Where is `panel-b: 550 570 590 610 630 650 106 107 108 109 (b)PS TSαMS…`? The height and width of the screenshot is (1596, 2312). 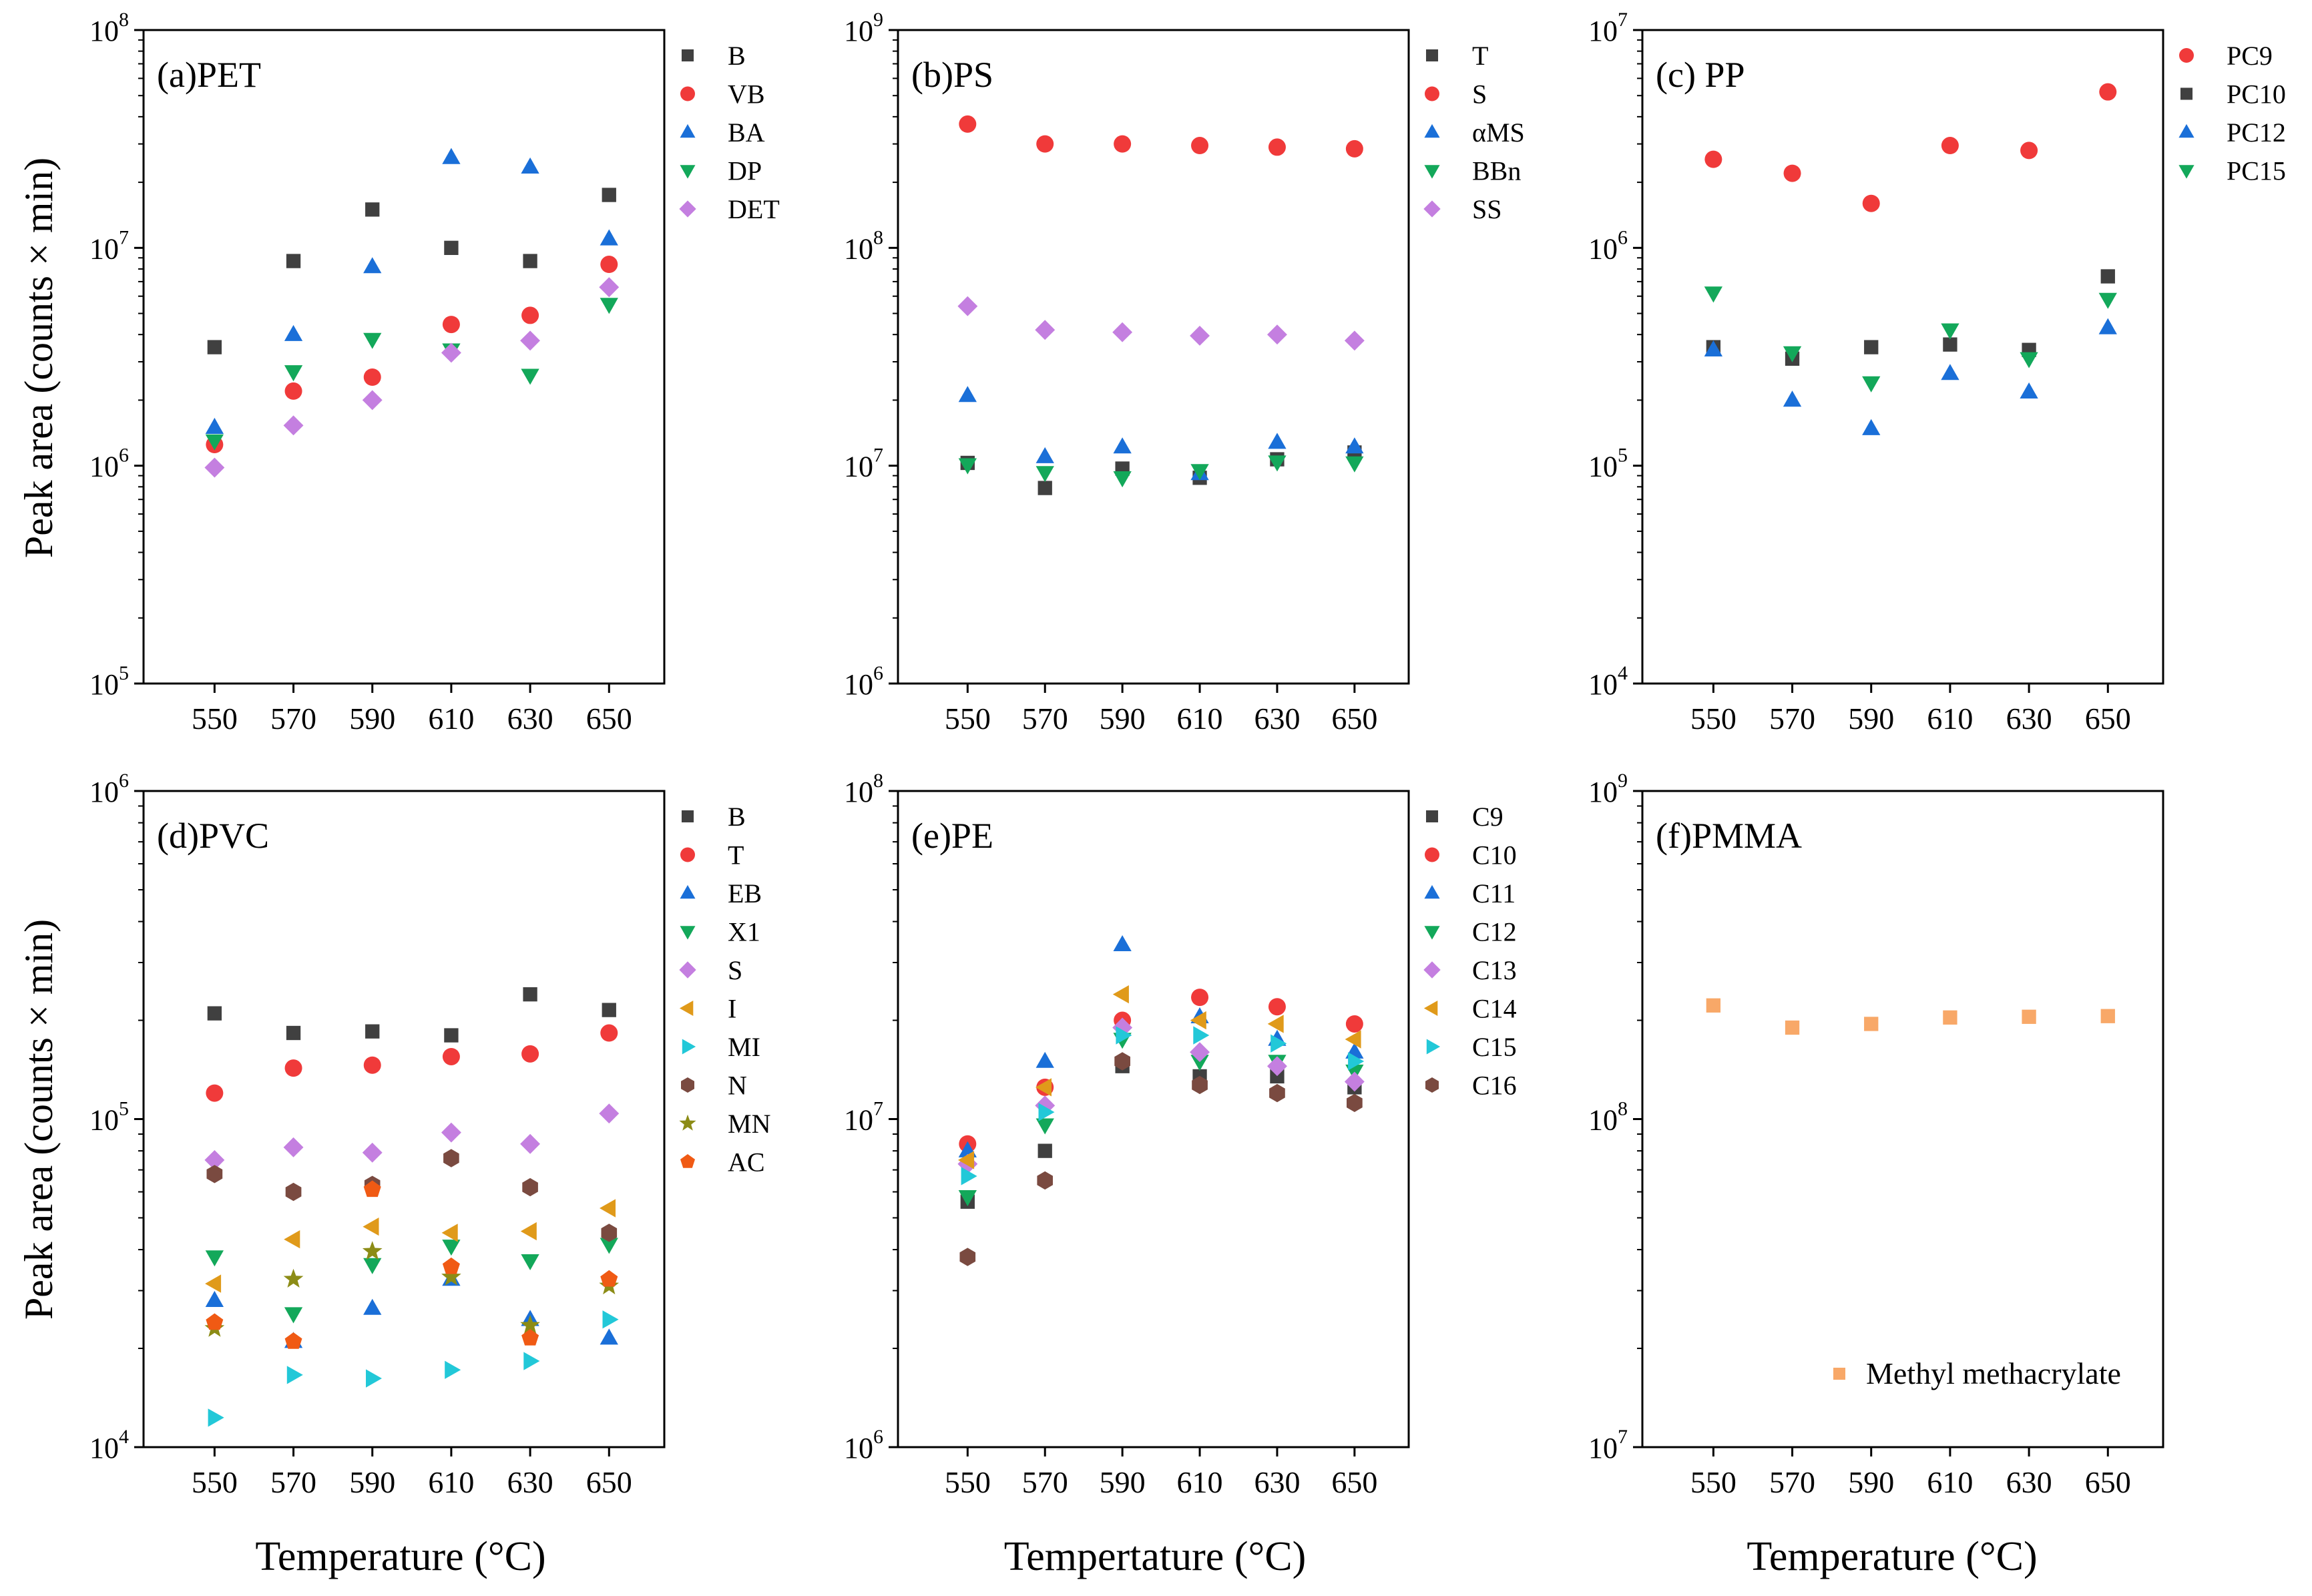 panel-b: 550 570 590 610 630 650 106 107 108 109 (b)PS TSαMS… is located at coordinates (1184, 373).